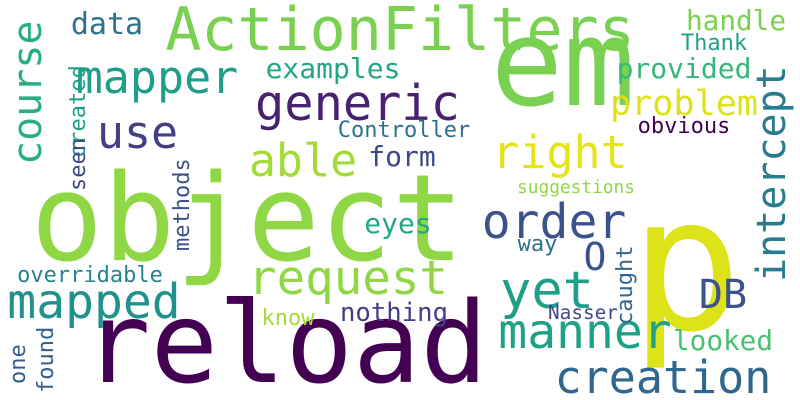 Image resolution: width=800 pixels, height=400 pixels. Describe the element at coordinates (684, 126) in the screenshot. I see `word-obvious: obvious` at that location.